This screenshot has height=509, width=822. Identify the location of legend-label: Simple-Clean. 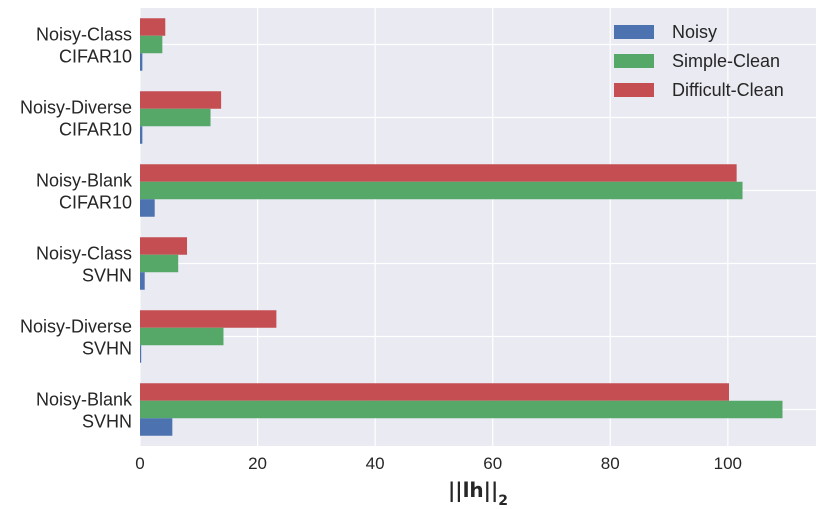
(726, 61).